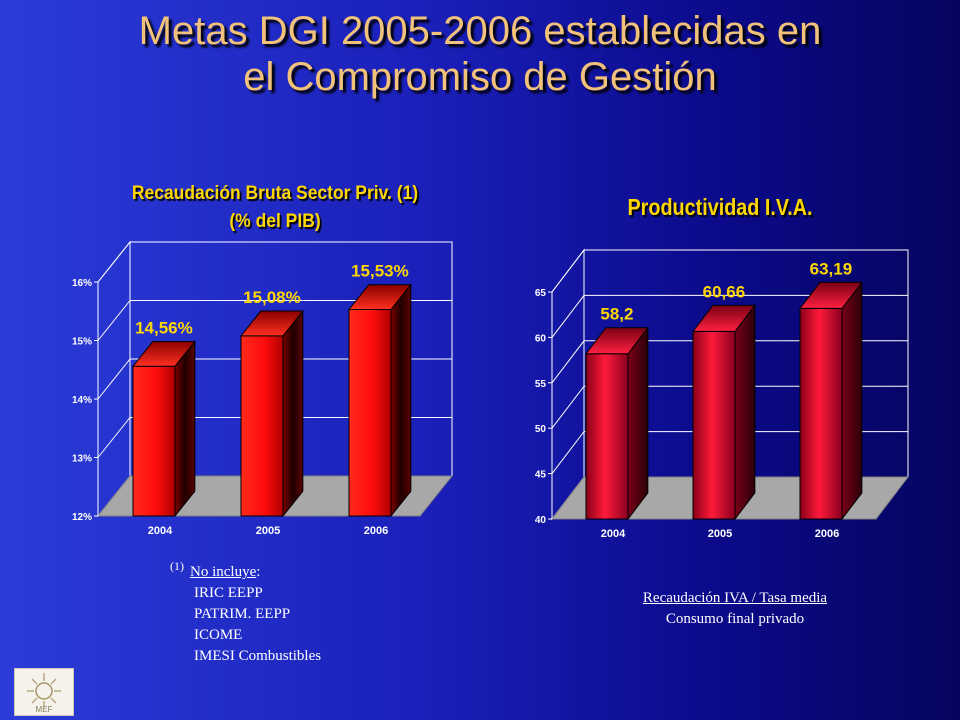 The image size is (960, 720). Describe the element at coordinates (720, 534) in the screenshot. I see `chart2-x-tick-label: 2005` at that location.